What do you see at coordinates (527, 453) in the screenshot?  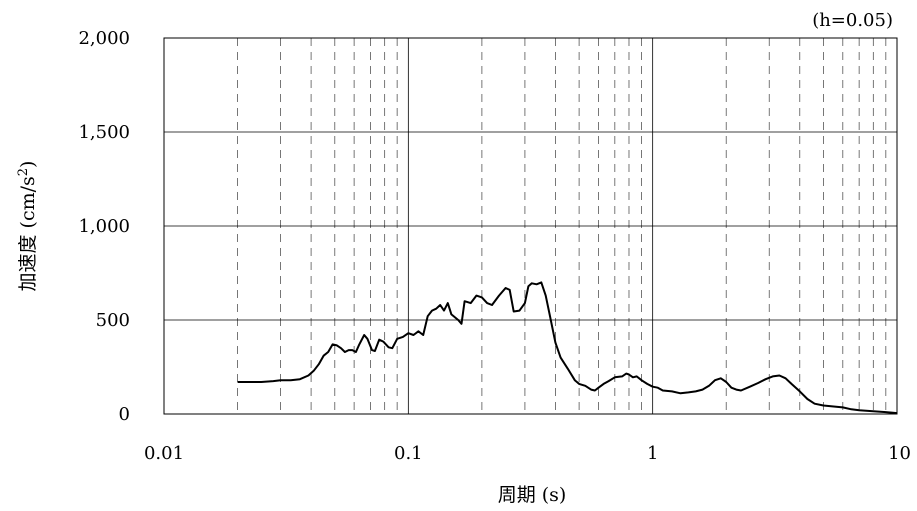 I see `x-tick-labels: 0.01 0.1 1 10` at bounding box center [527, 453].